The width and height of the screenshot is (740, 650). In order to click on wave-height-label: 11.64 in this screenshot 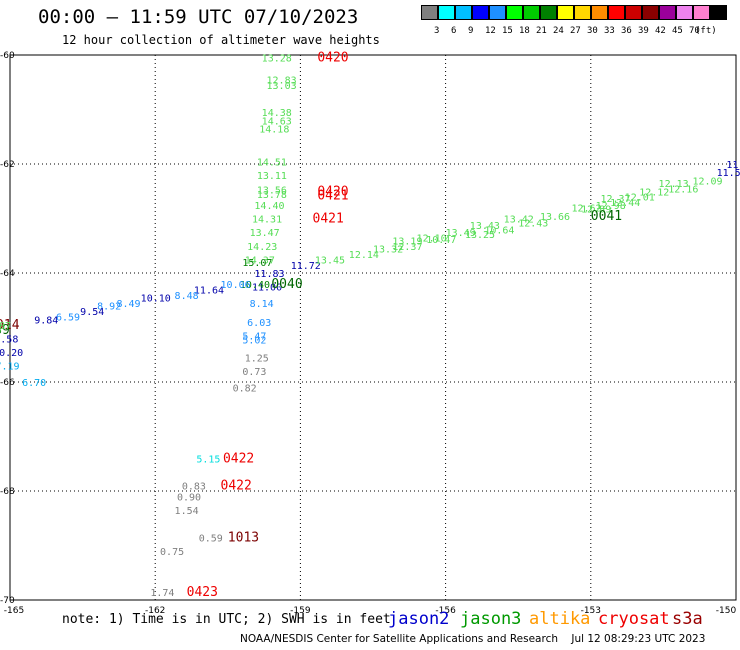, I will do `click(209, 290)`.